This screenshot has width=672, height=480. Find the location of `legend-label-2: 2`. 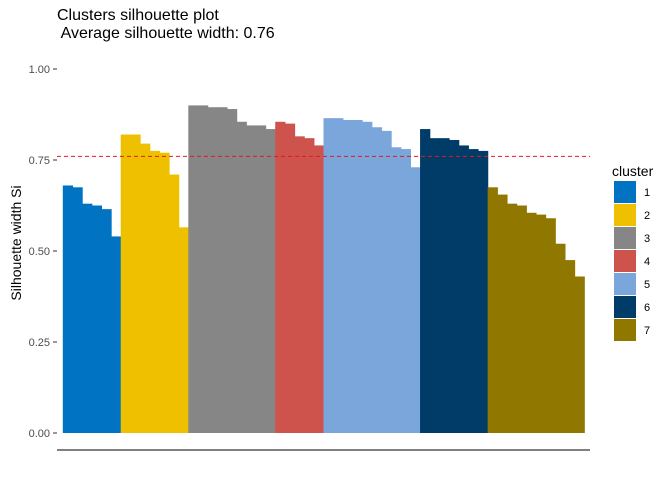

legend-label-2: 2 is located at coordinates (647, 216).